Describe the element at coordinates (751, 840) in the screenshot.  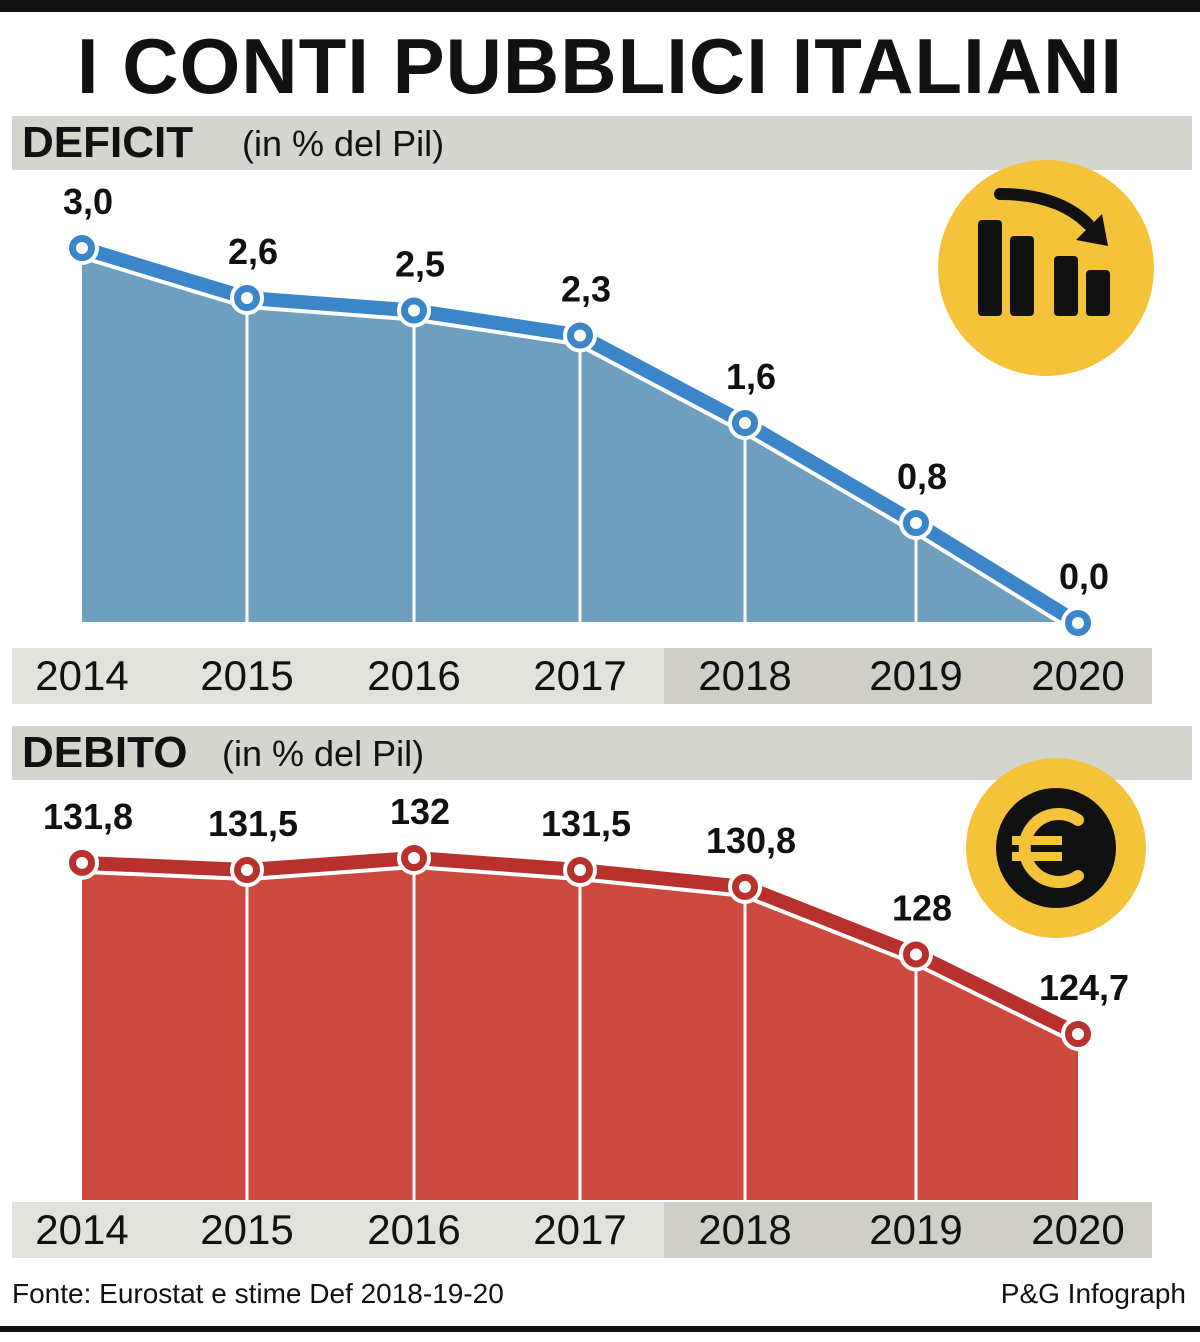
I see `data-label: 130,8` at that location.